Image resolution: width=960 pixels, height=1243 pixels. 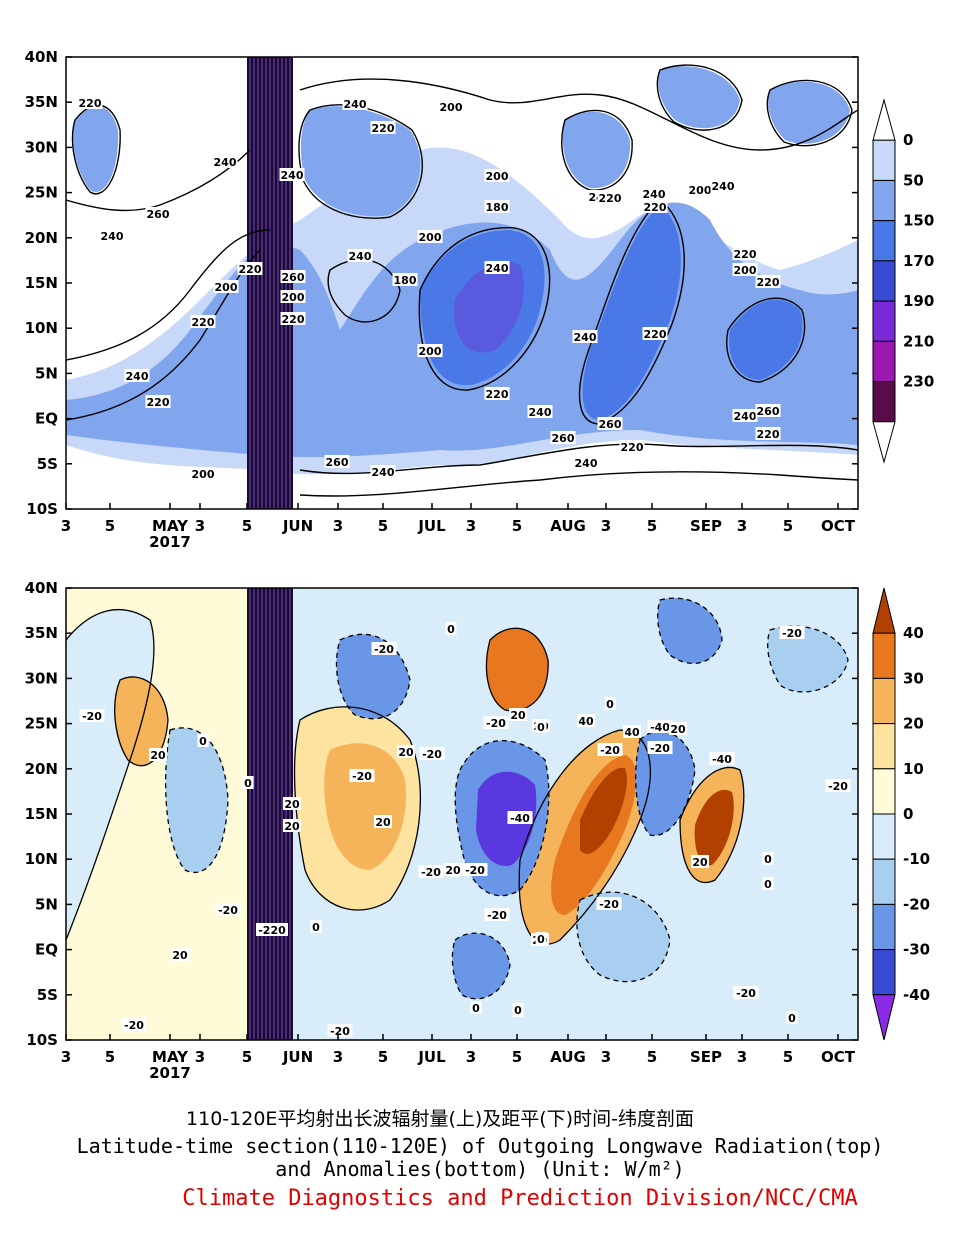 I want to click on colorbar-label: 150, so click(x=918, y=221).